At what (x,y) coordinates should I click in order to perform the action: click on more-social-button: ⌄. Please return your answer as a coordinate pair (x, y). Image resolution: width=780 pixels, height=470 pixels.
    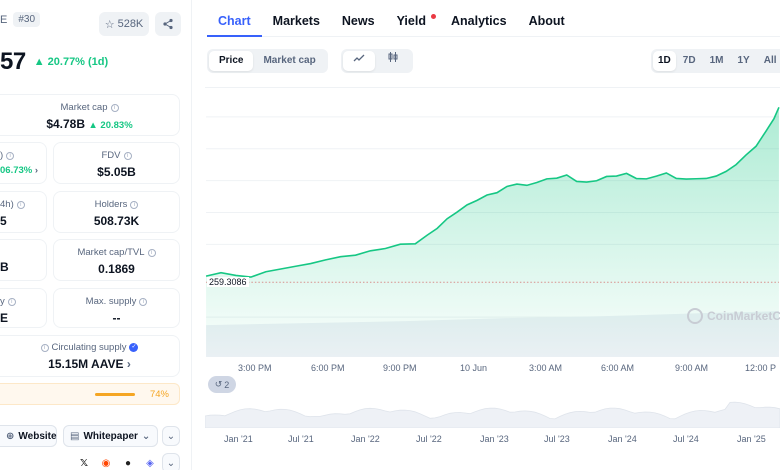
    Looking at the image, I should click on (171, 461).